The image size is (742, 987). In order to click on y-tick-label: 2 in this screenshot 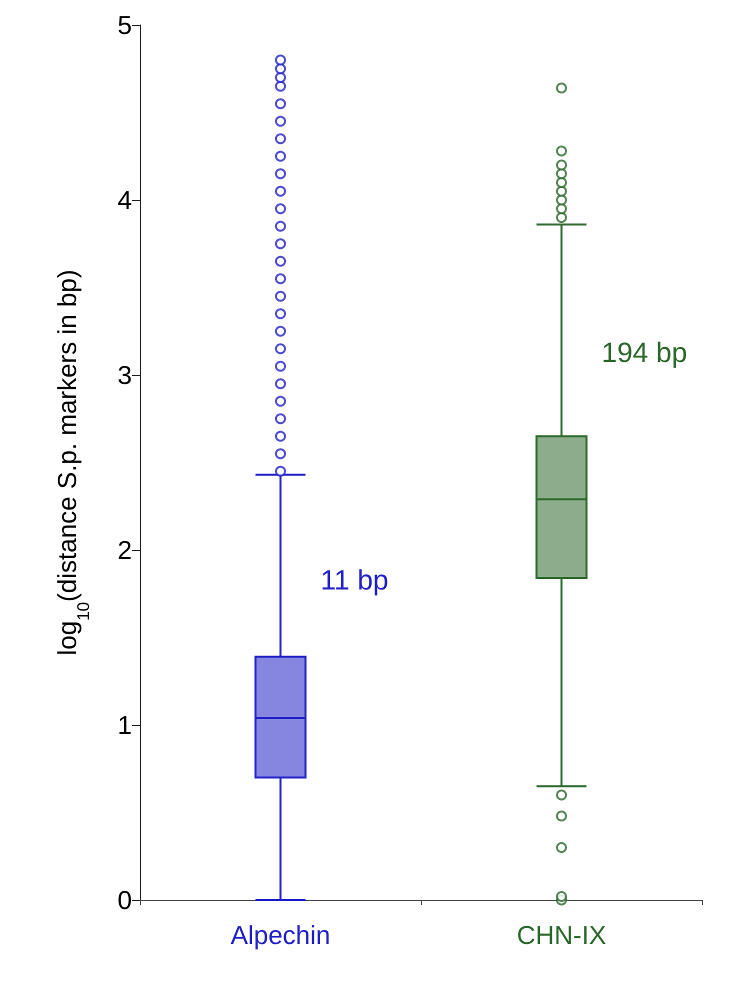, I will do `click(125, 550)`.